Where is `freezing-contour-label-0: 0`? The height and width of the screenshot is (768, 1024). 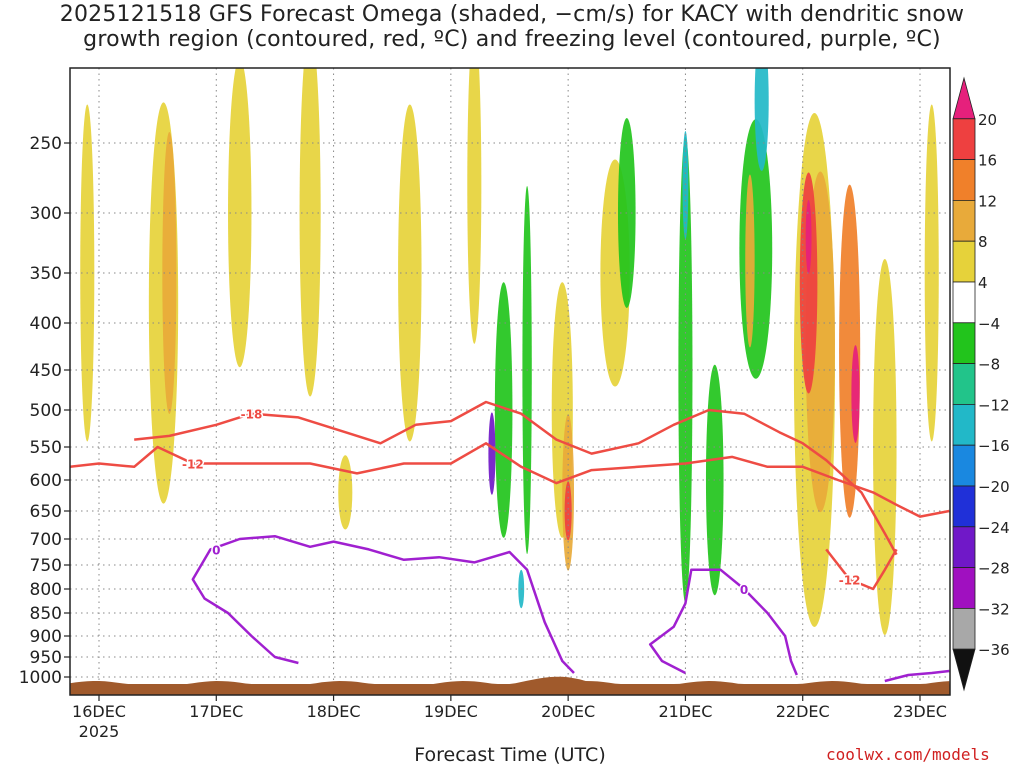
freezing-contour-label-0: 0 is located at coordinates (216, 550).